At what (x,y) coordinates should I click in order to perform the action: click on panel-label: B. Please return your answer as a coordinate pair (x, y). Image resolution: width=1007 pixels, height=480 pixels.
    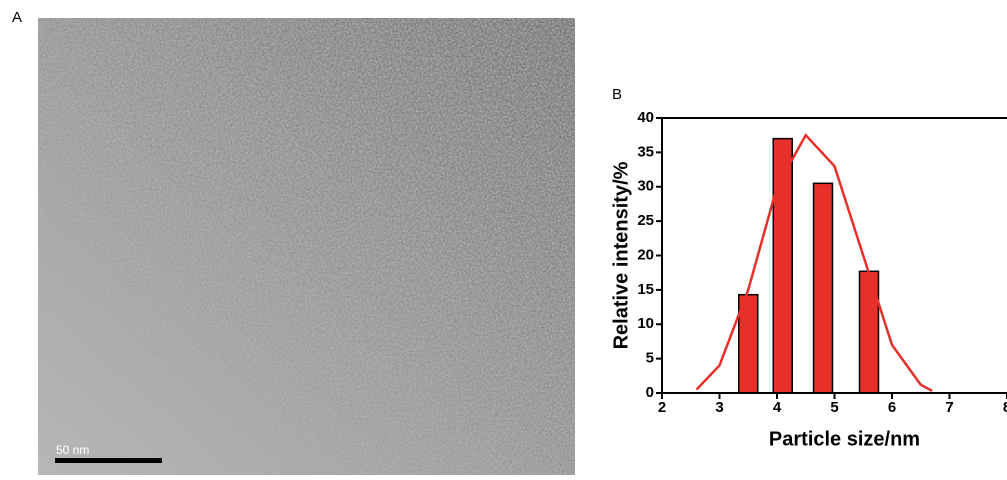
    Looking at the image, I should click on (617, 94).